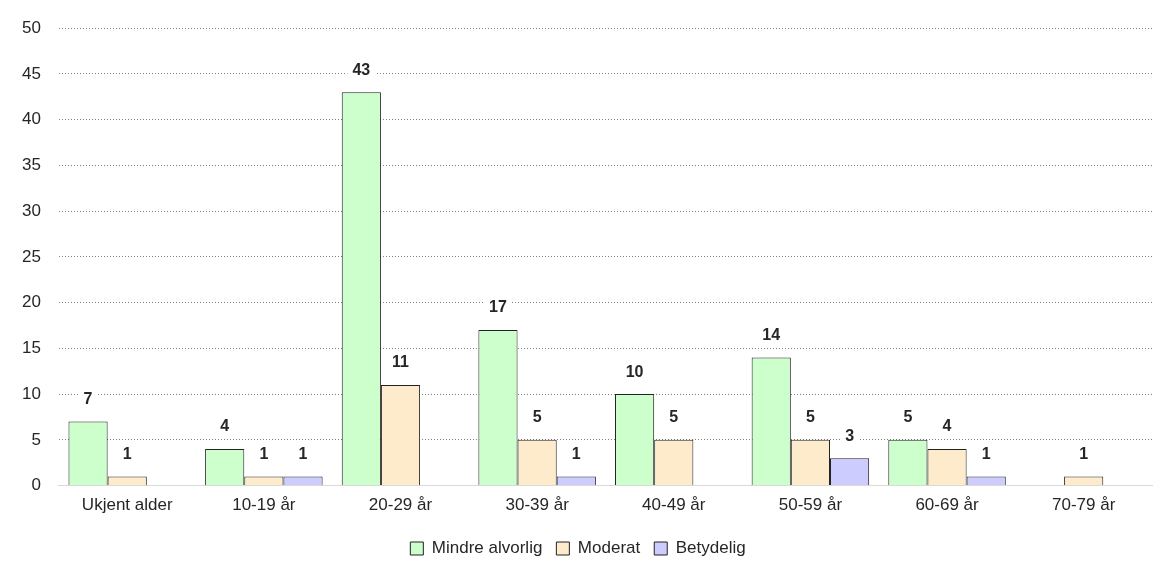 The width and height of the screenshot is (1170, 577). What do you see at coordinates (947, 505) in the screenshot?
I see `x-tick-label: 60-69 år` at bounding box center [947, 505].